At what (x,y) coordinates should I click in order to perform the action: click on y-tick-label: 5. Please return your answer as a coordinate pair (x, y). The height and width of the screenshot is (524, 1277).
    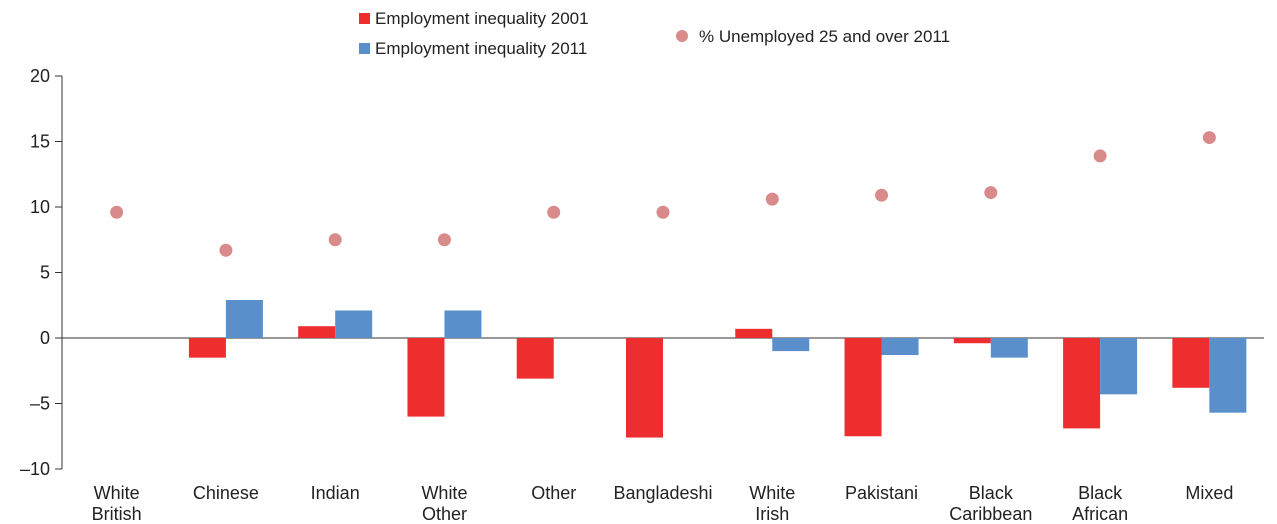
    Looking at the image, I should click on (45, 273).